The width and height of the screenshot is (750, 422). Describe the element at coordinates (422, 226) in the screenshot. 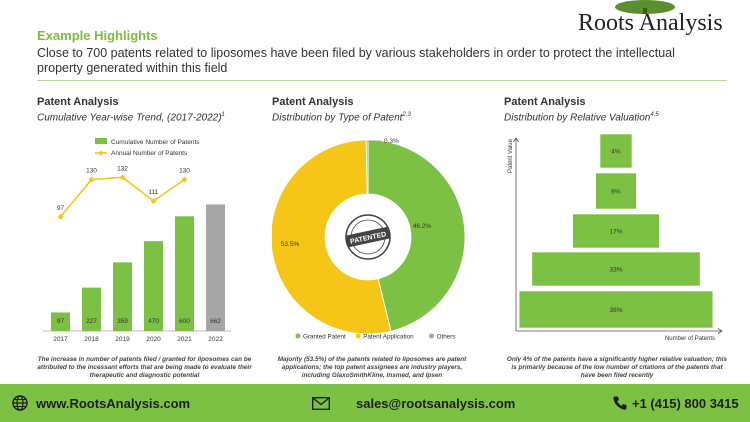

I see `slice-value-label: 46.2%` at that location.